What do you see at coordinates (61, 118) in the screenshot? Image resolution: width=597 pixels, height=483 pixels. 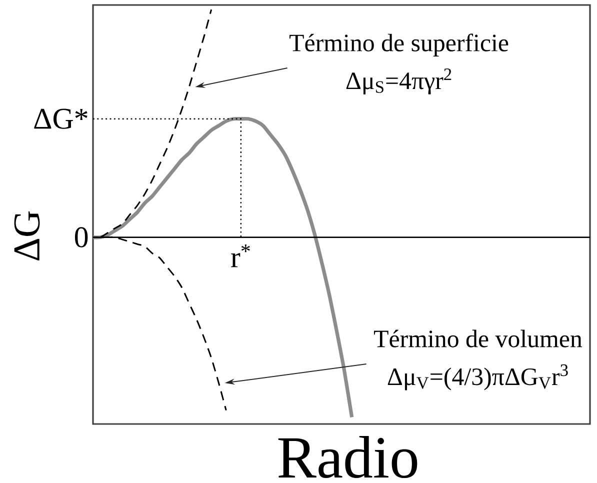 I see `ref-line-label: ΔG*` at bounding box center [61, 118].